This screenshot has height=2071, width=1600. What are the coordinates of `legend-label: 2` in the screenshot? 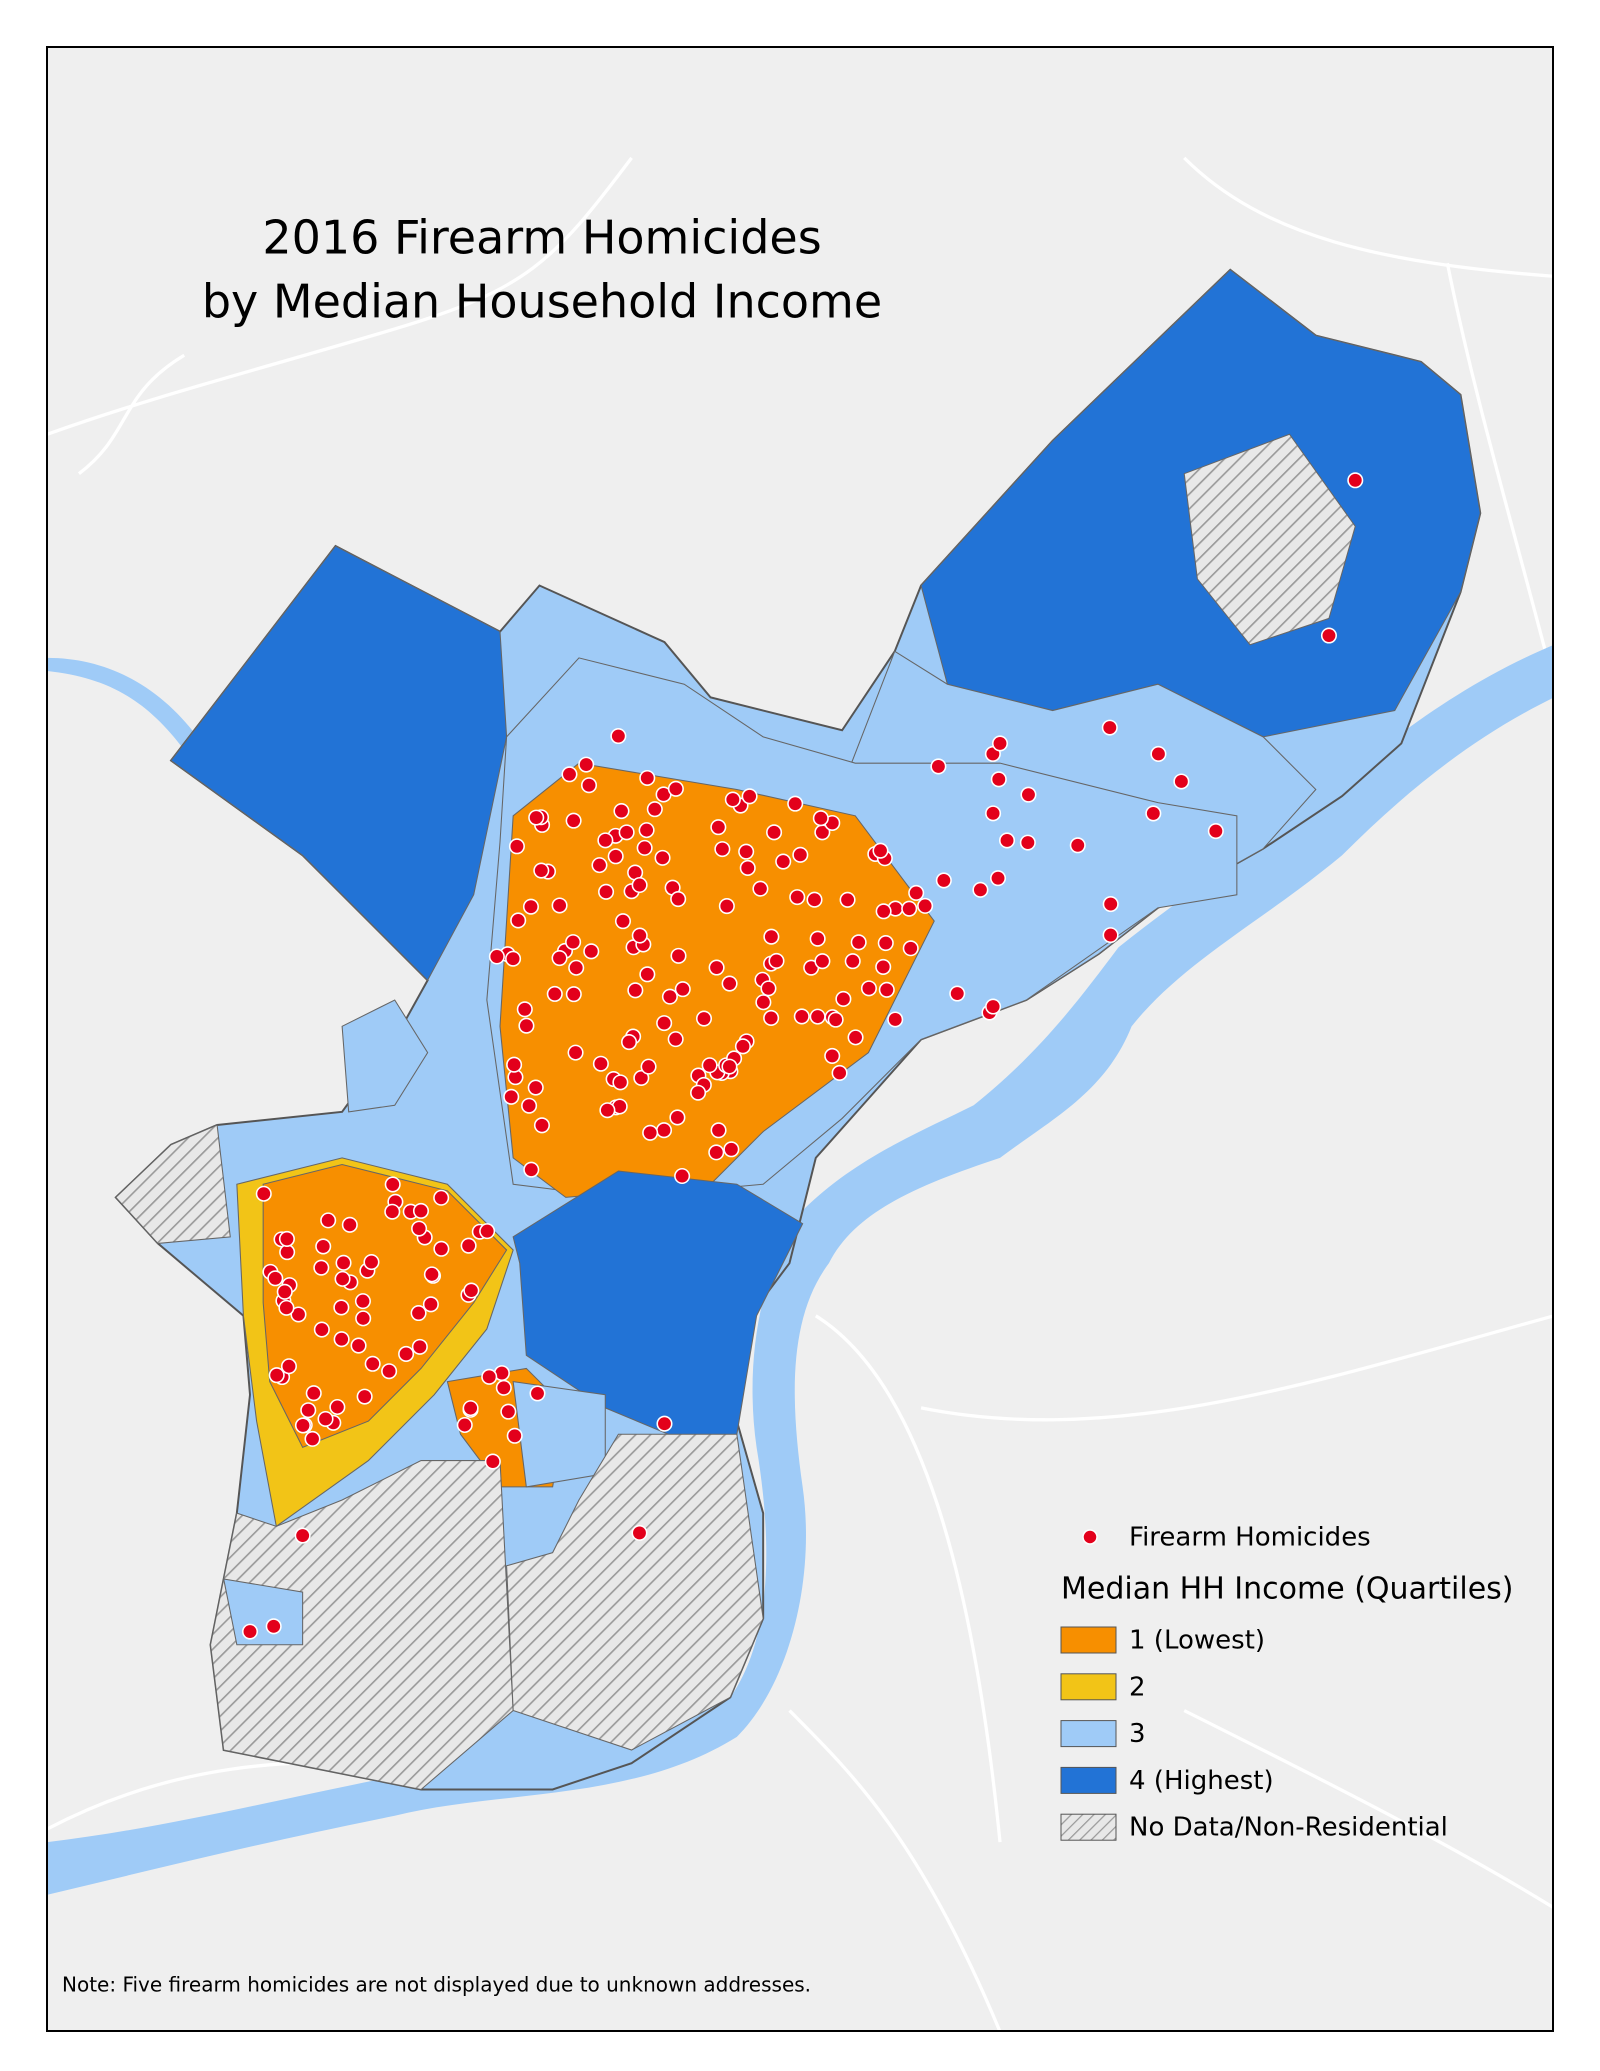 It's located at (1137, 1687).